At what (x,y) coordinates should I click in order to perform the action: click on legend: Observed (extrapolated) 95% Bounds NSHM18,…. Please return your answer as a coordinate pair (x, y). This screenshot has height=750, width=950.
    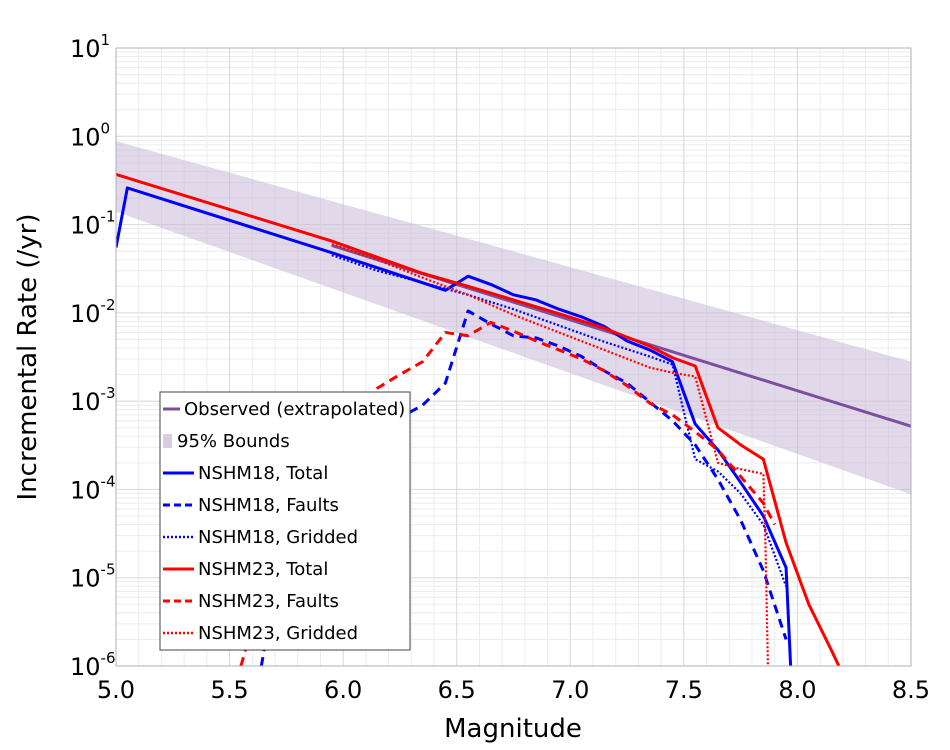
    Looking at the image, I should click on (285, 521).